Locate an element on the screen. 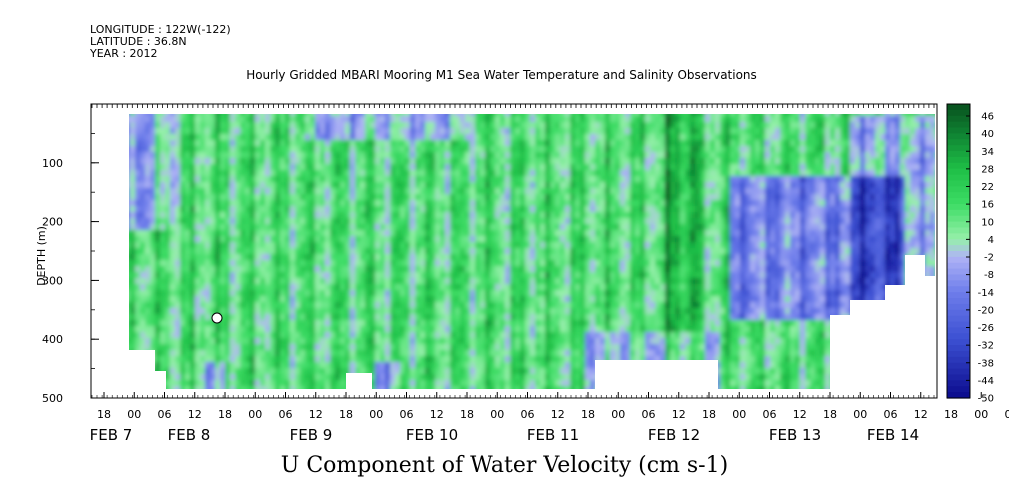 This screenshot has height=504, width=1009. colorbar-tick-label: 28 is located at coordinates (987, 169).